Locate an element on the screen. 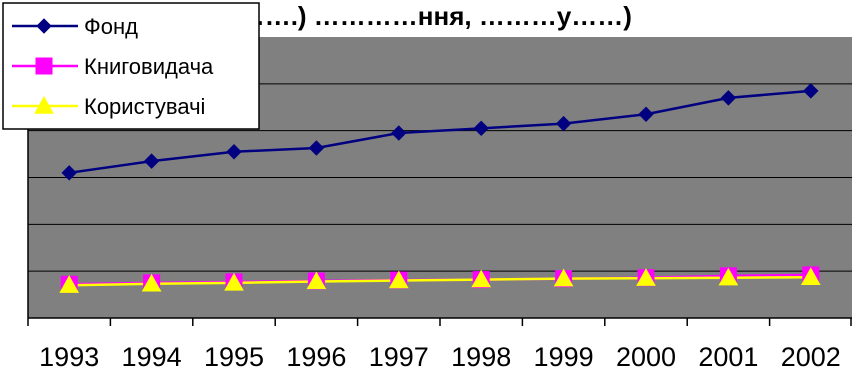  x-tick-label: 1997 is located at coordinates (399, 357).